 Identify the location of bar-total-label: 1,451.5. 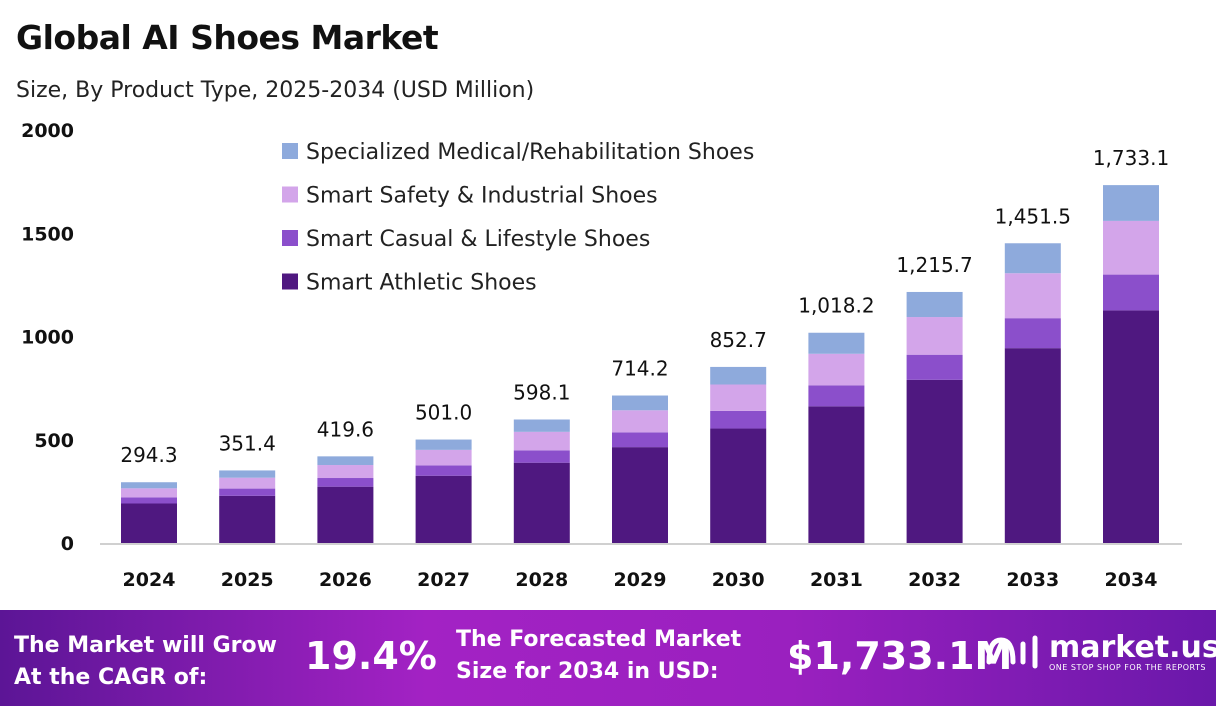
(1033, 216).